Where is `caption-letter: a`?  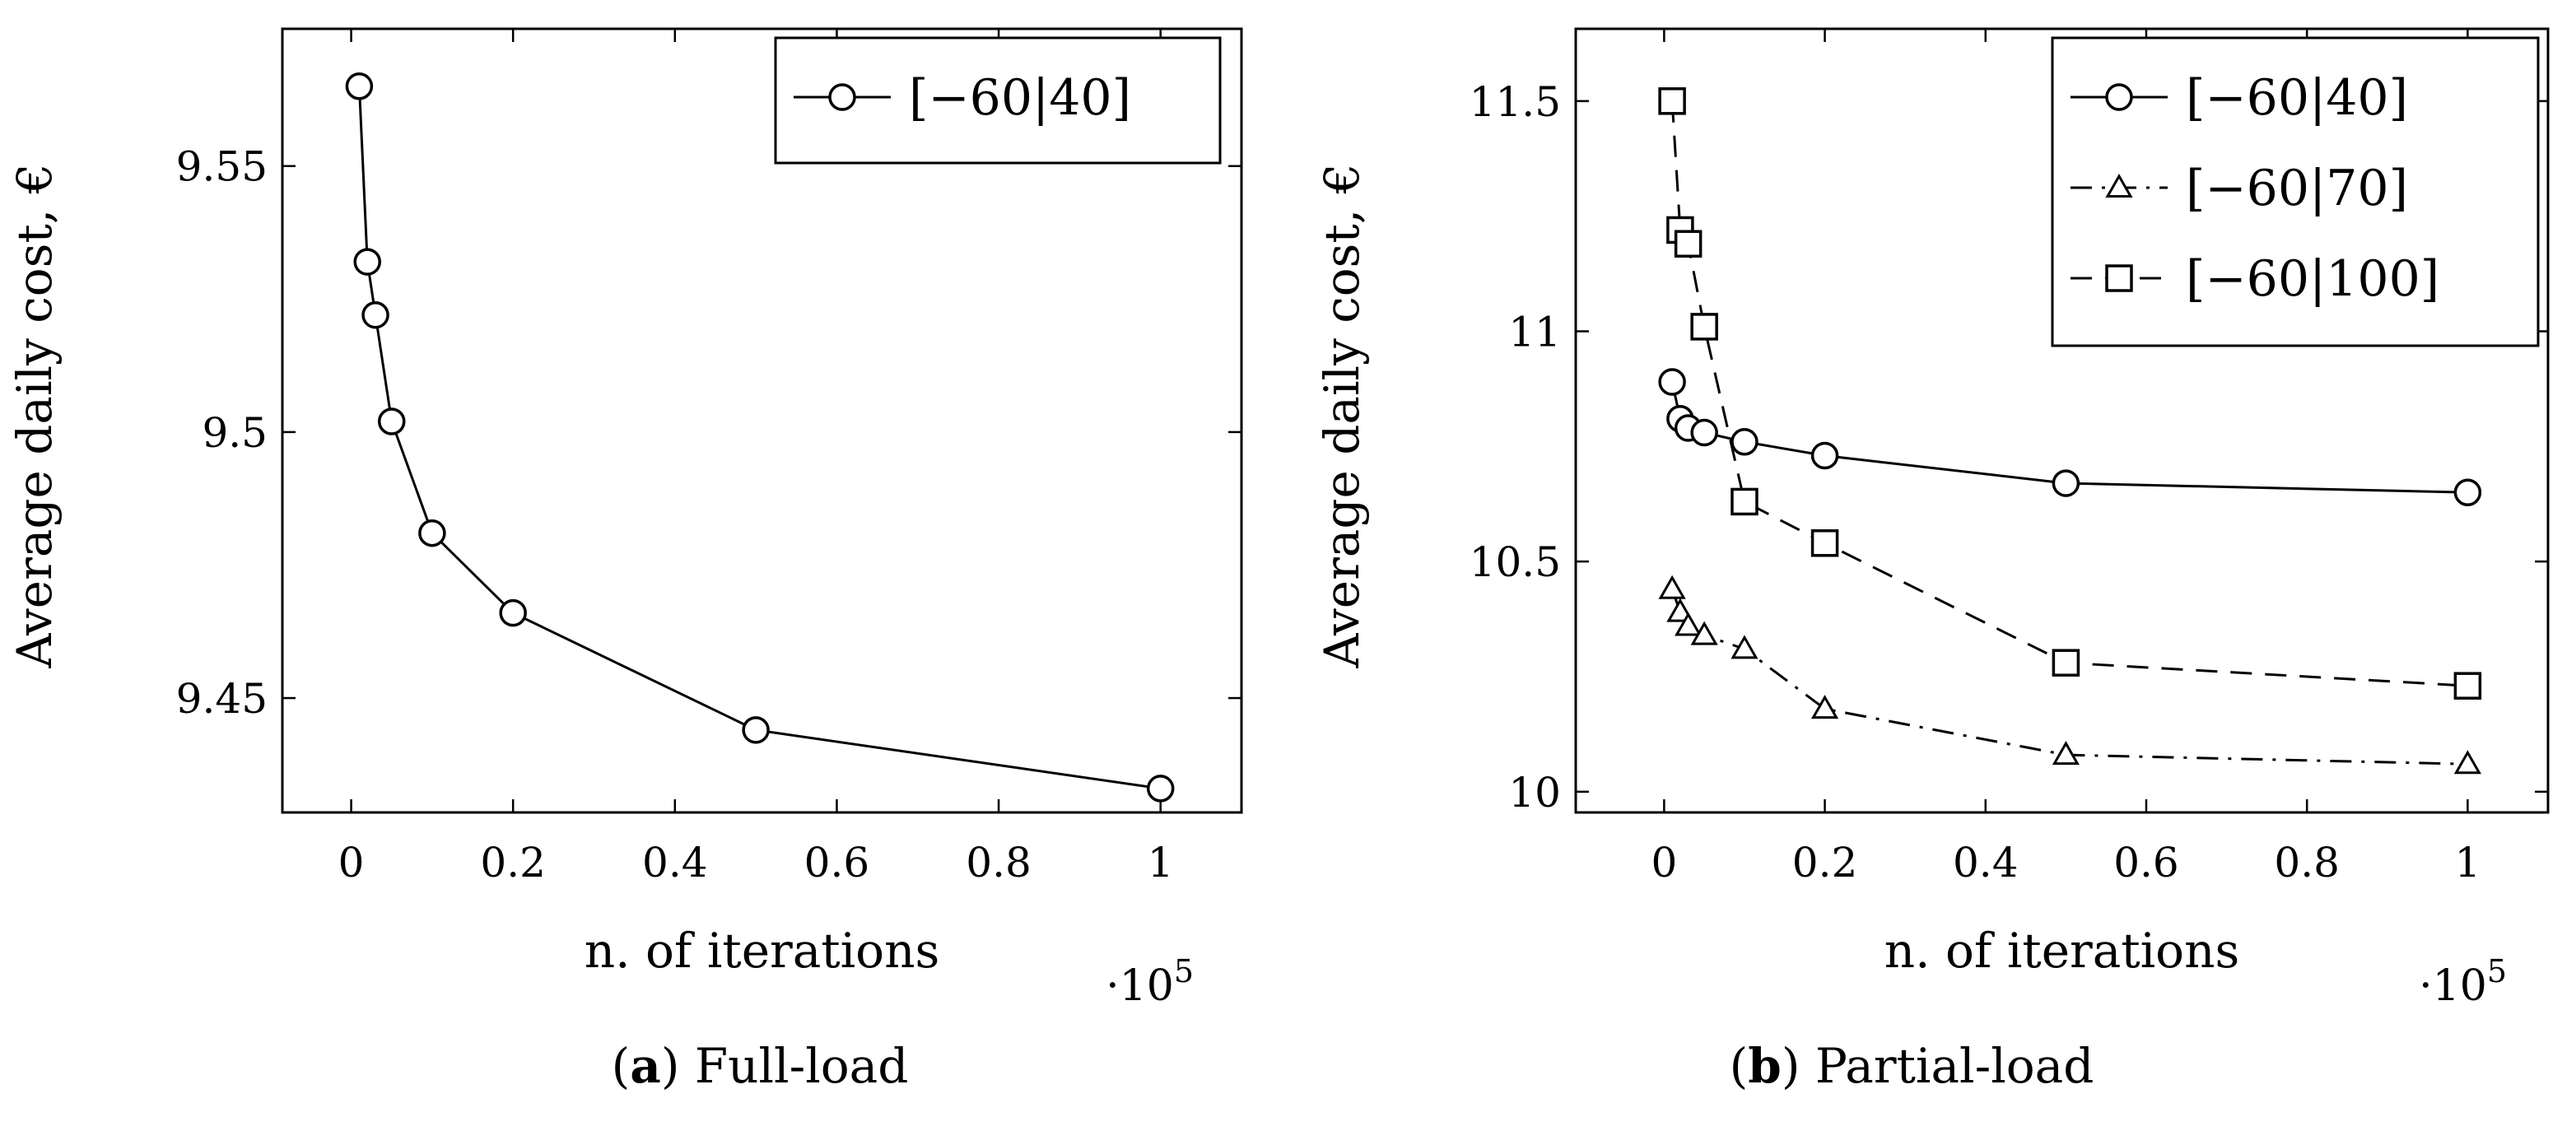
caption-letter: a is located at coordinates (645, 1066).